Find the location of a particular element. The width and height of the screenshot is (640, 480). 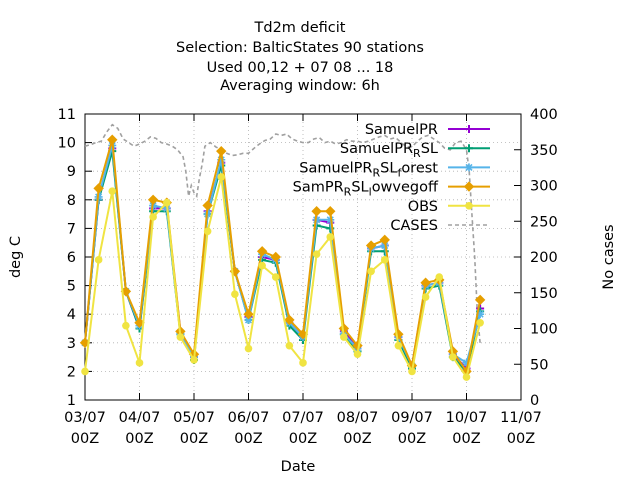

y-tick-label: 4 is located at coordinates (71, 315).